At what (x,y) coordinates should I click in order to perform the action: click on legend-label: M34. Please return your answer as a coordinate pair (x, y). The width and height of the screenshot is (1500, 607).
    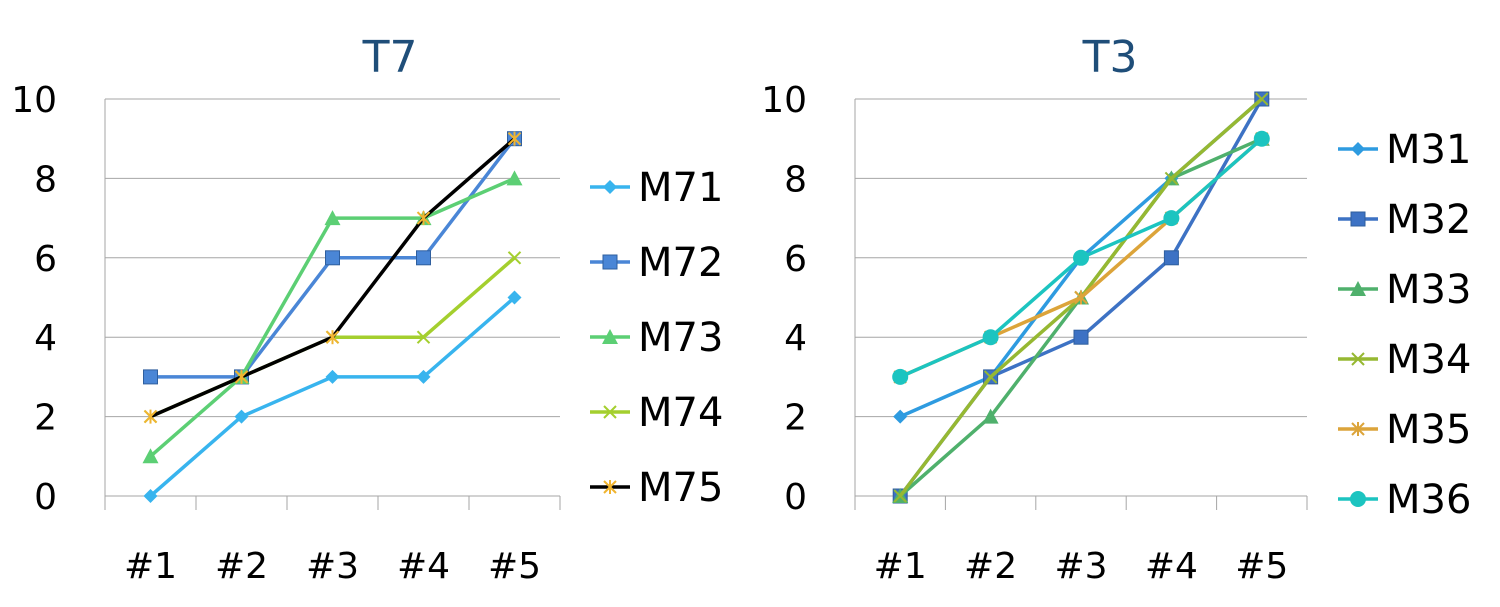
    Looking at the image, I should click on (1428, 360).